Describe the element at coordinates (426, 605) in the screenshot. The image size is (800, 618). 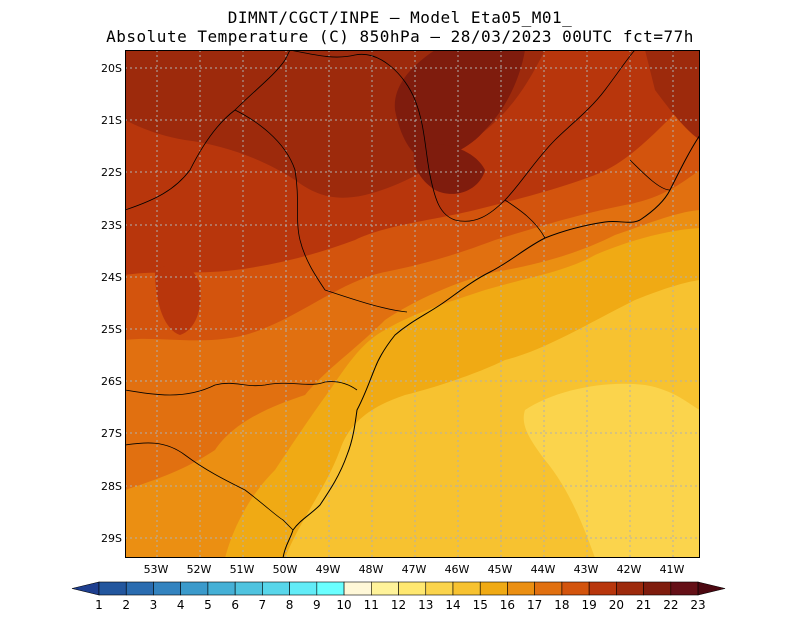
I see `colorbar-label: 13` at that location.